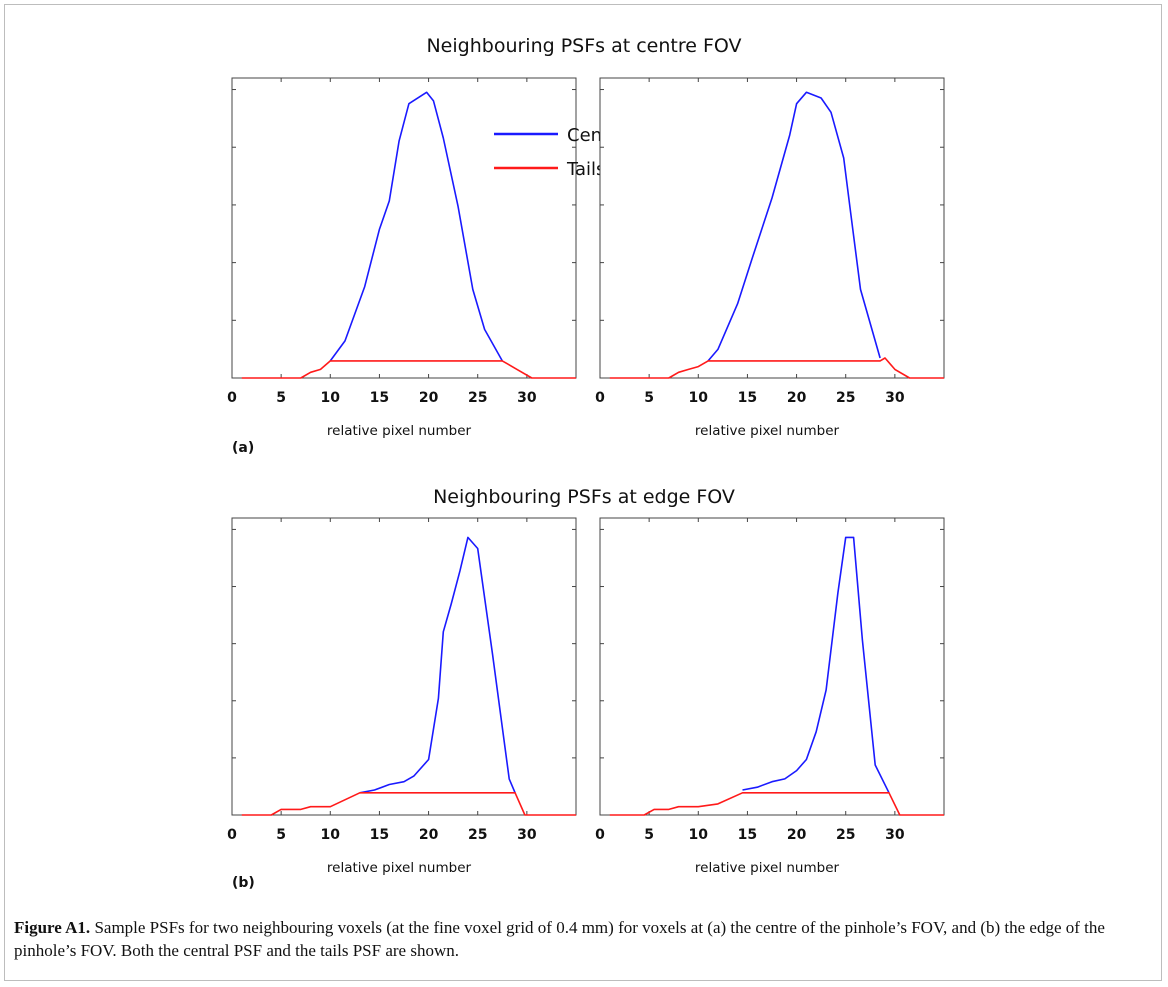  I want to click on plot-1-xtick-label: 30, so click(895, 398).